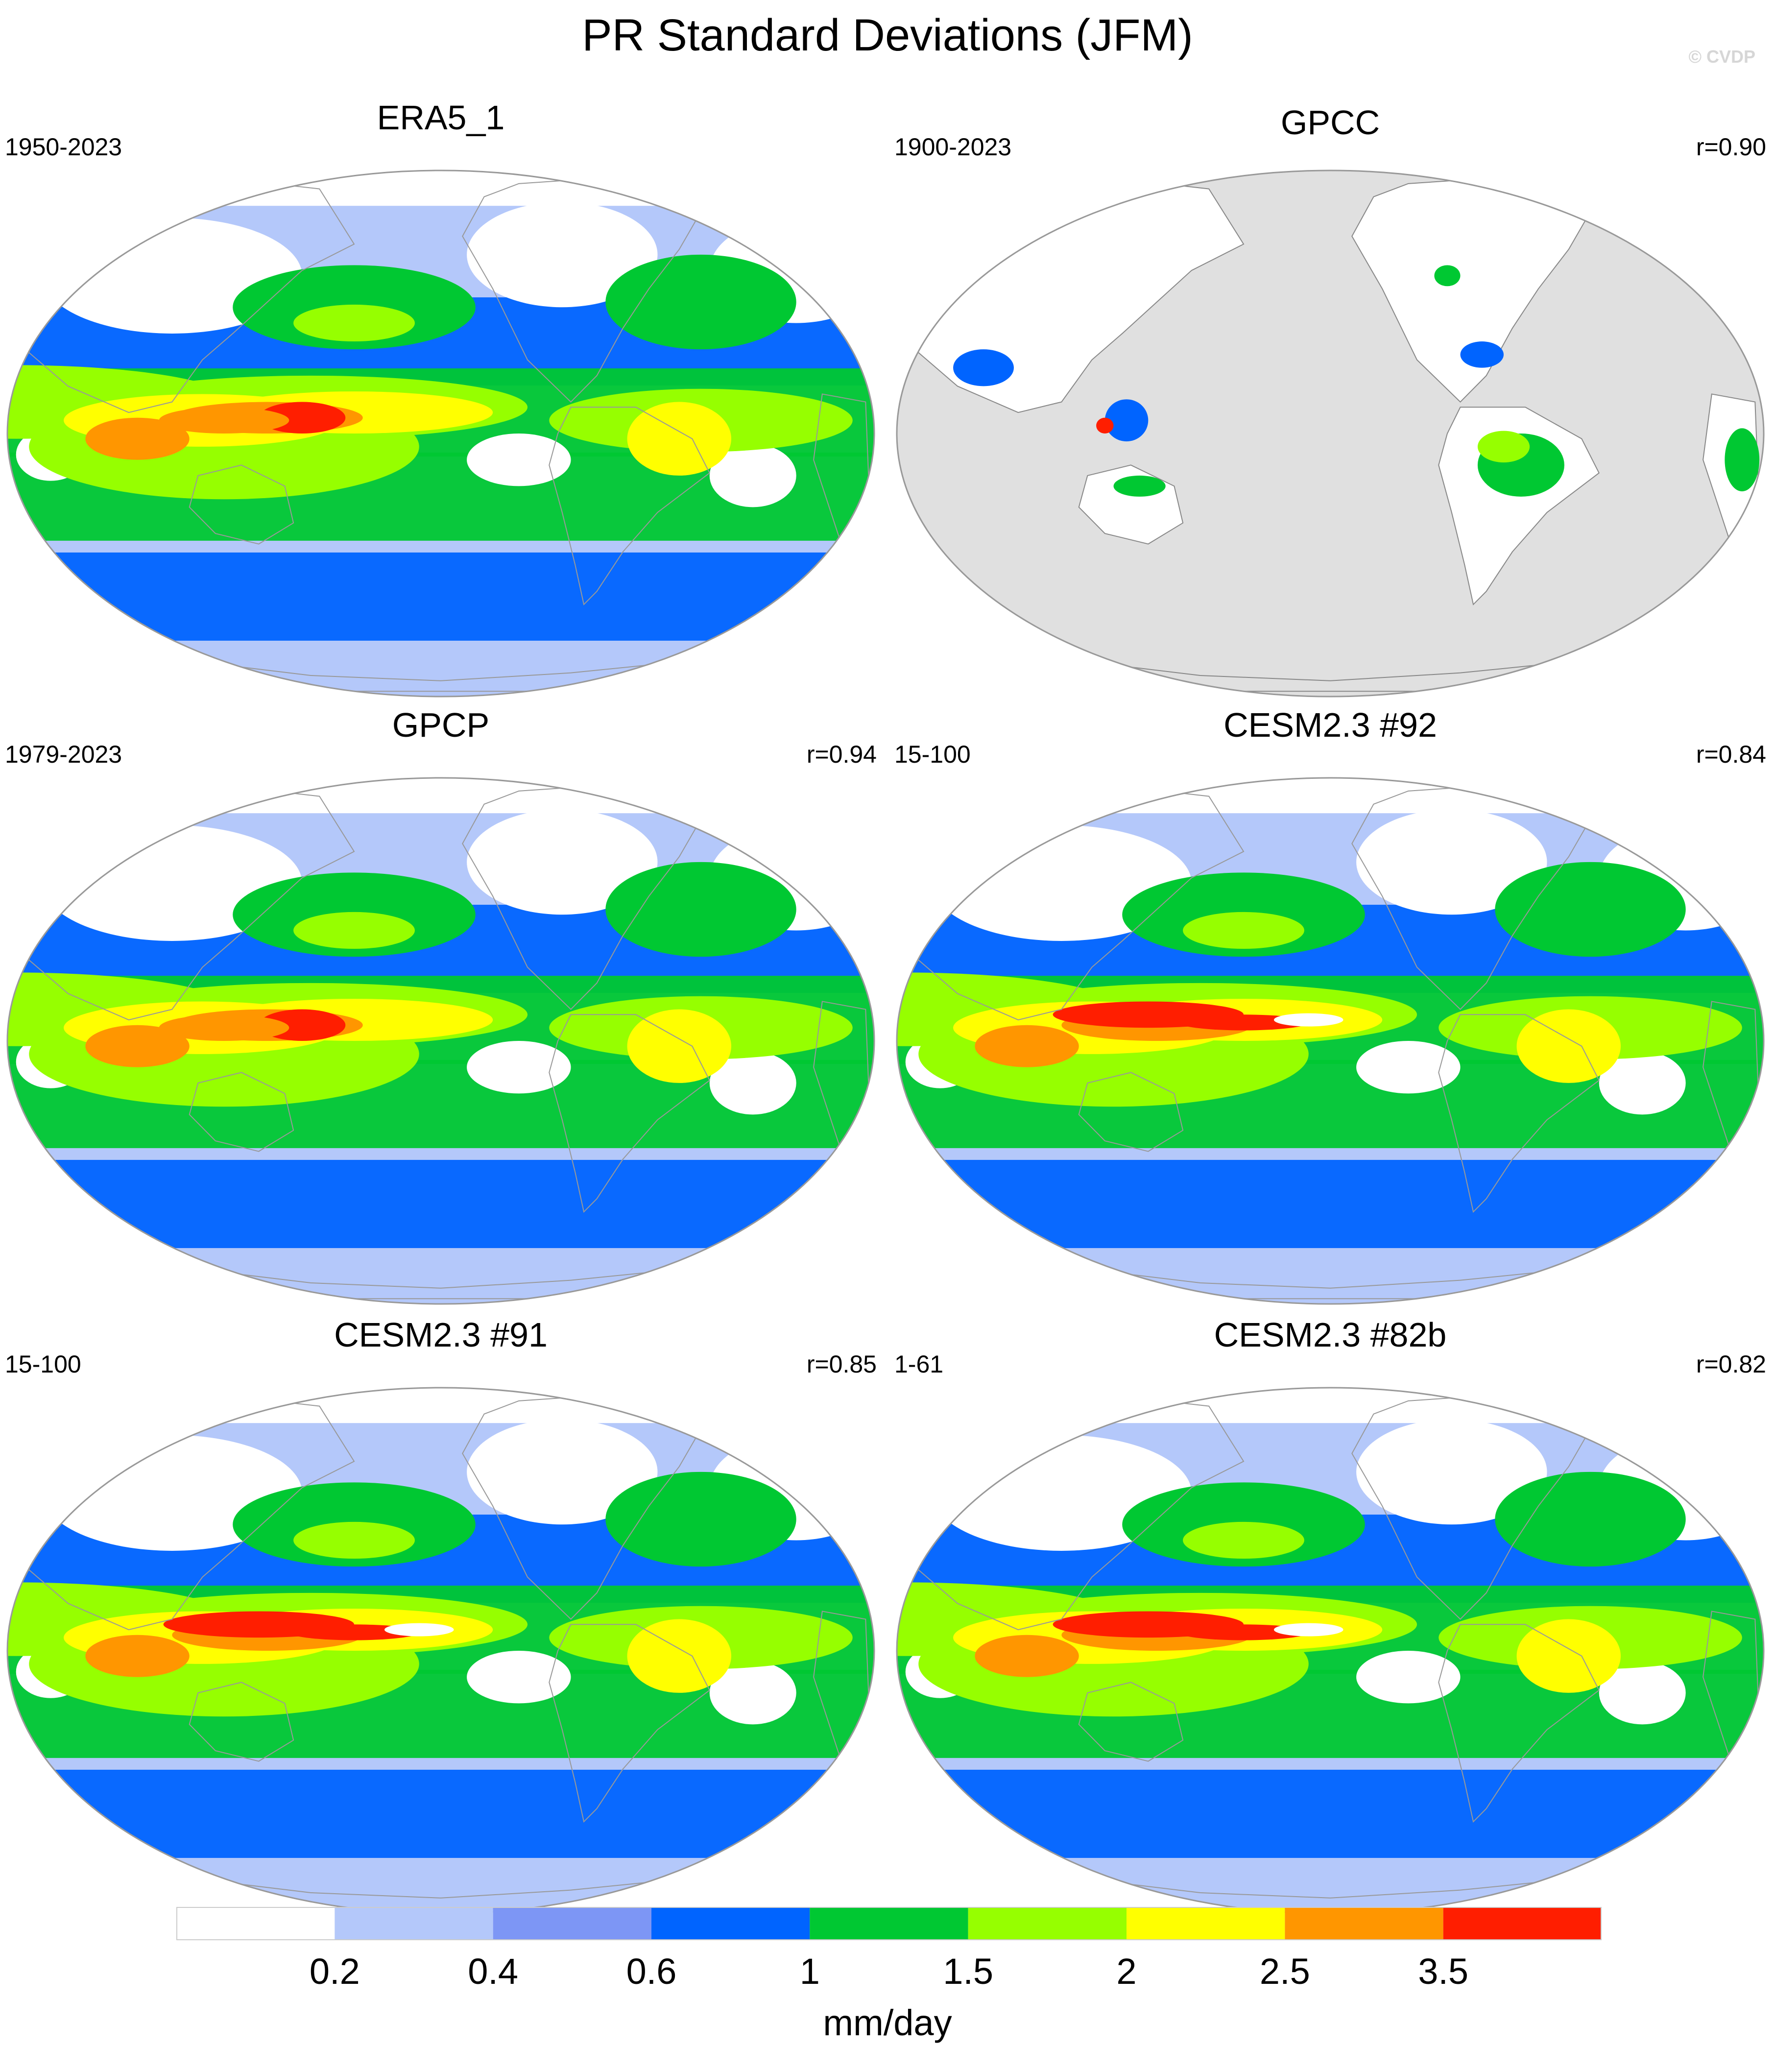 The image size is (1775, 2072). I want to click on panel-correlation: r=0.94, so click(841, 754).